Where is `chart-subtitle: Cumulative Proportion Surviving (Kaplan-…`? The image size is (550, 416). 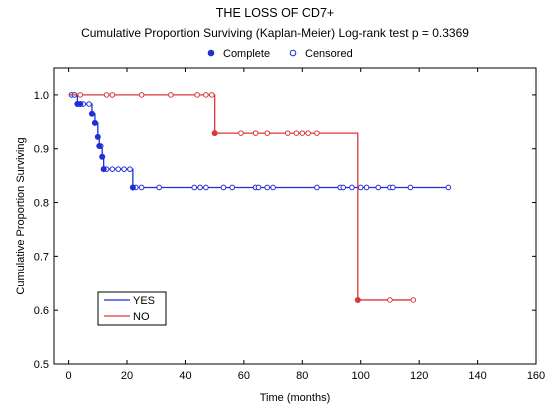
chart-subtitle: Cumulative Proportion Surviving (Kaplan-… is located at coordinates (275, 33).